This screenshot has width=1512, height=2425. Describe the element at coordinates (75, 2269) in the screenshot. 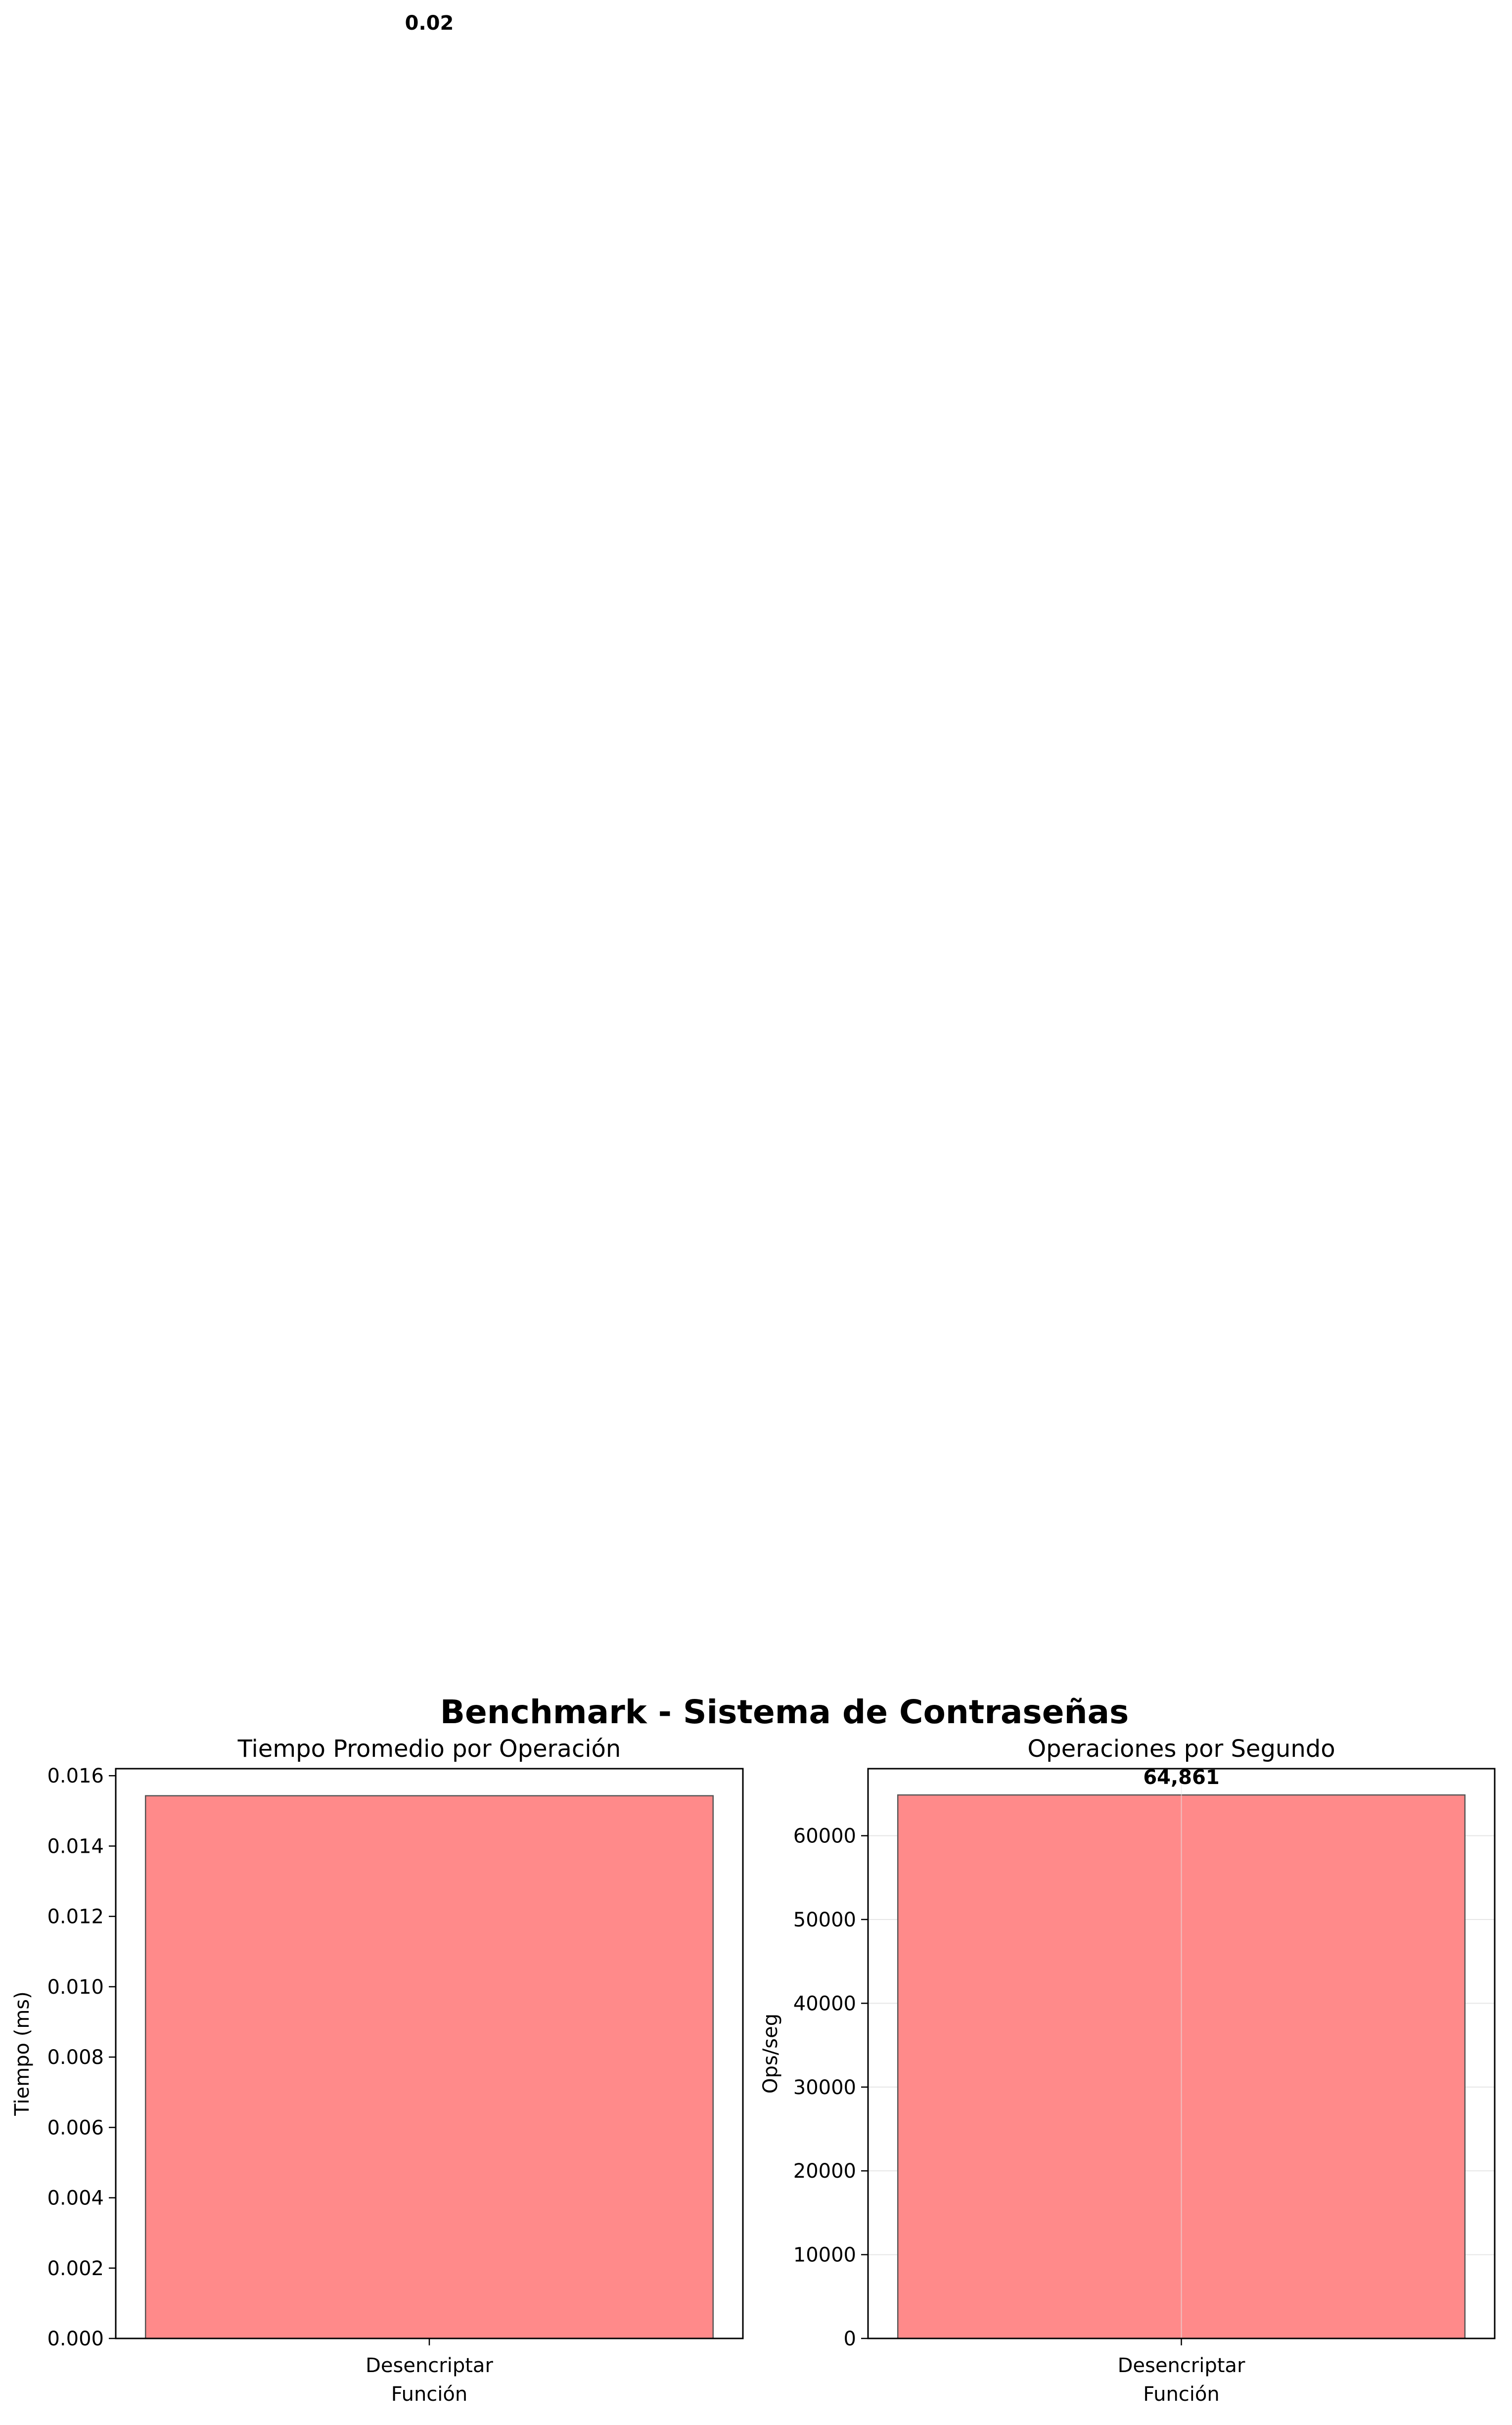

I see `y-tick-label: 0.002` at that location.